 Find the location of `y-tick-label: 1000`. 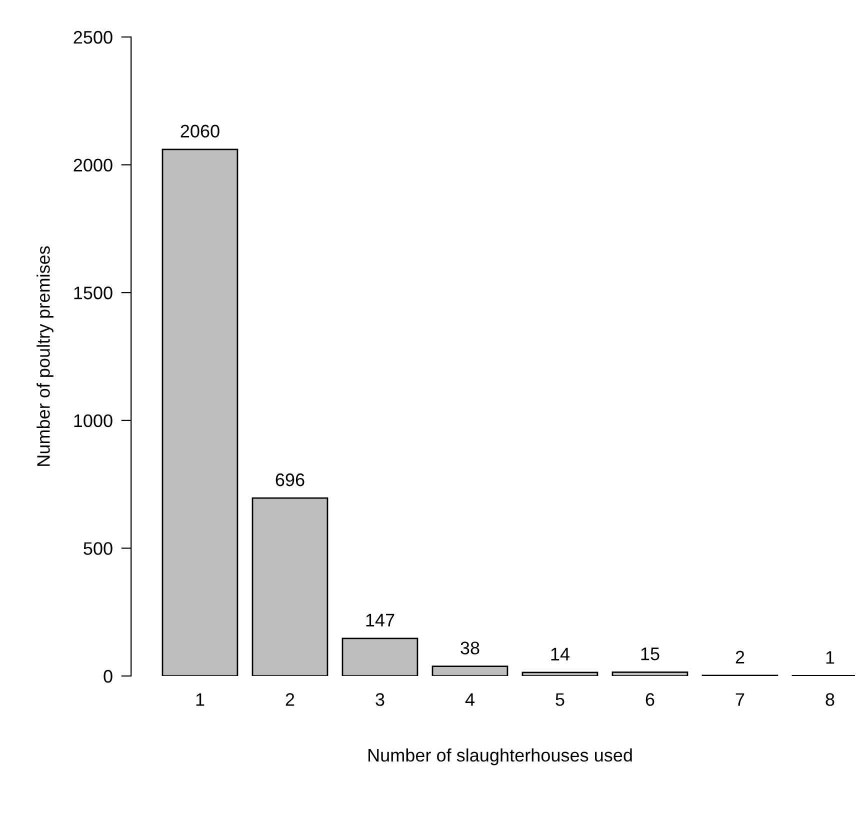

y-tick-label: 1000 is located at coordinates (93, 421).